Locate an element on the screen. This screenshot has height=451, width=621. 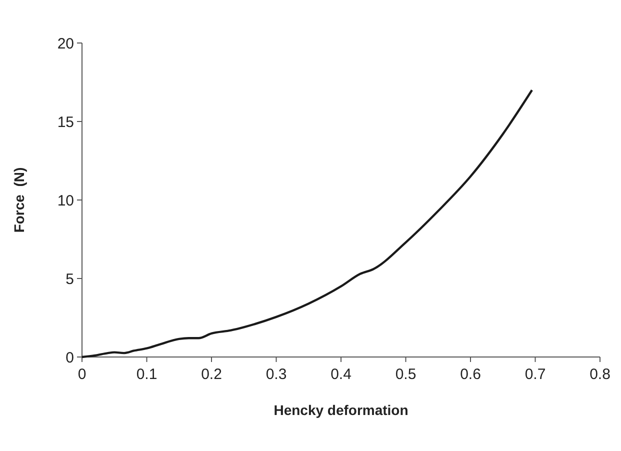
x-tick-label: 0.4 is located at coordinates (341, 374).